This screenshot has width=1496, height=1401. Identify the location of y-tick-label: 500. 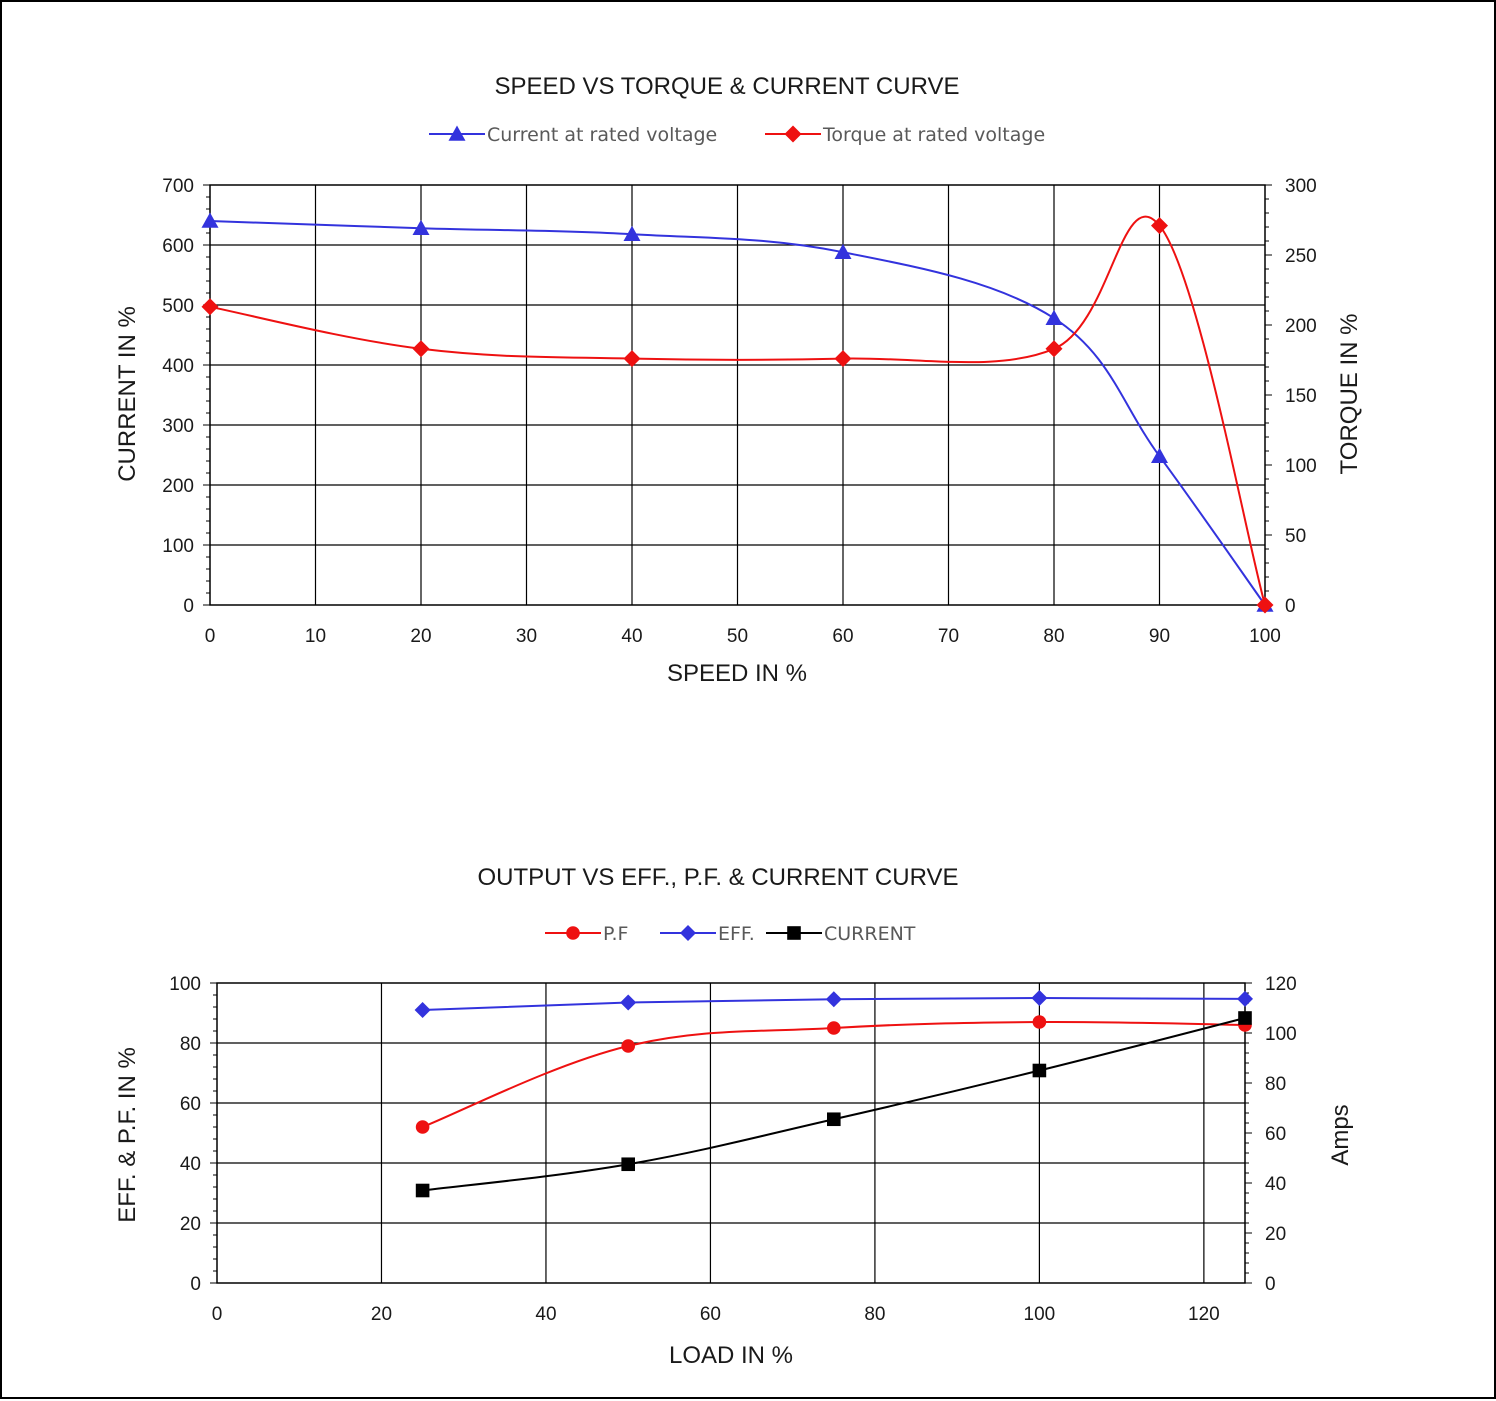
(178, 306).